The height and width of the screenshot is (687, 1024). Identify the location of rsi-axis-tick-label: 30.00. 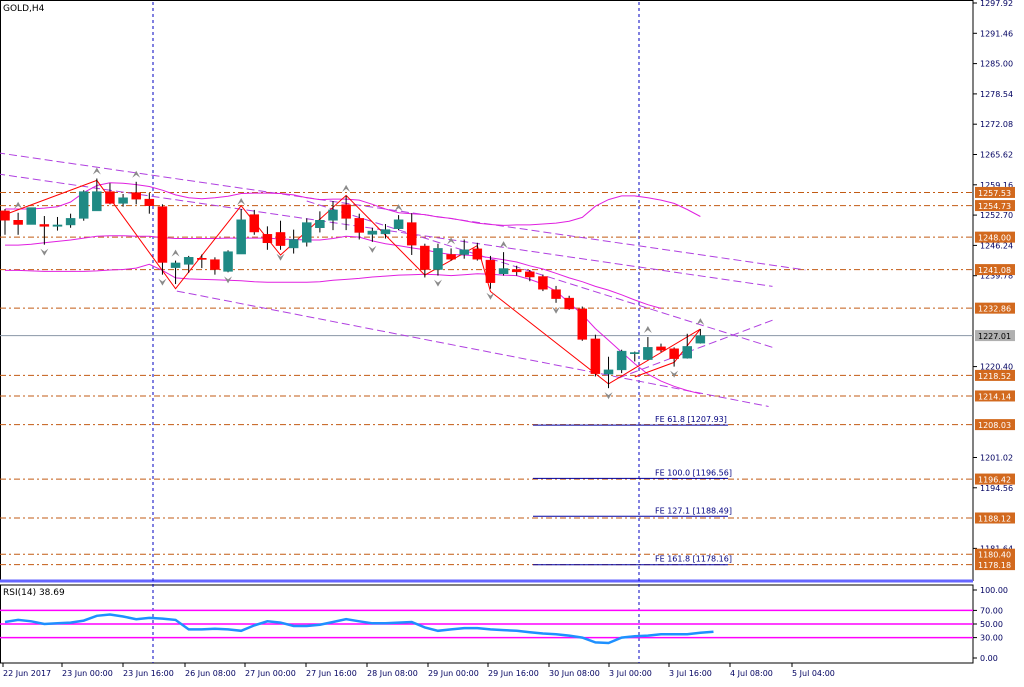
(991, 638).